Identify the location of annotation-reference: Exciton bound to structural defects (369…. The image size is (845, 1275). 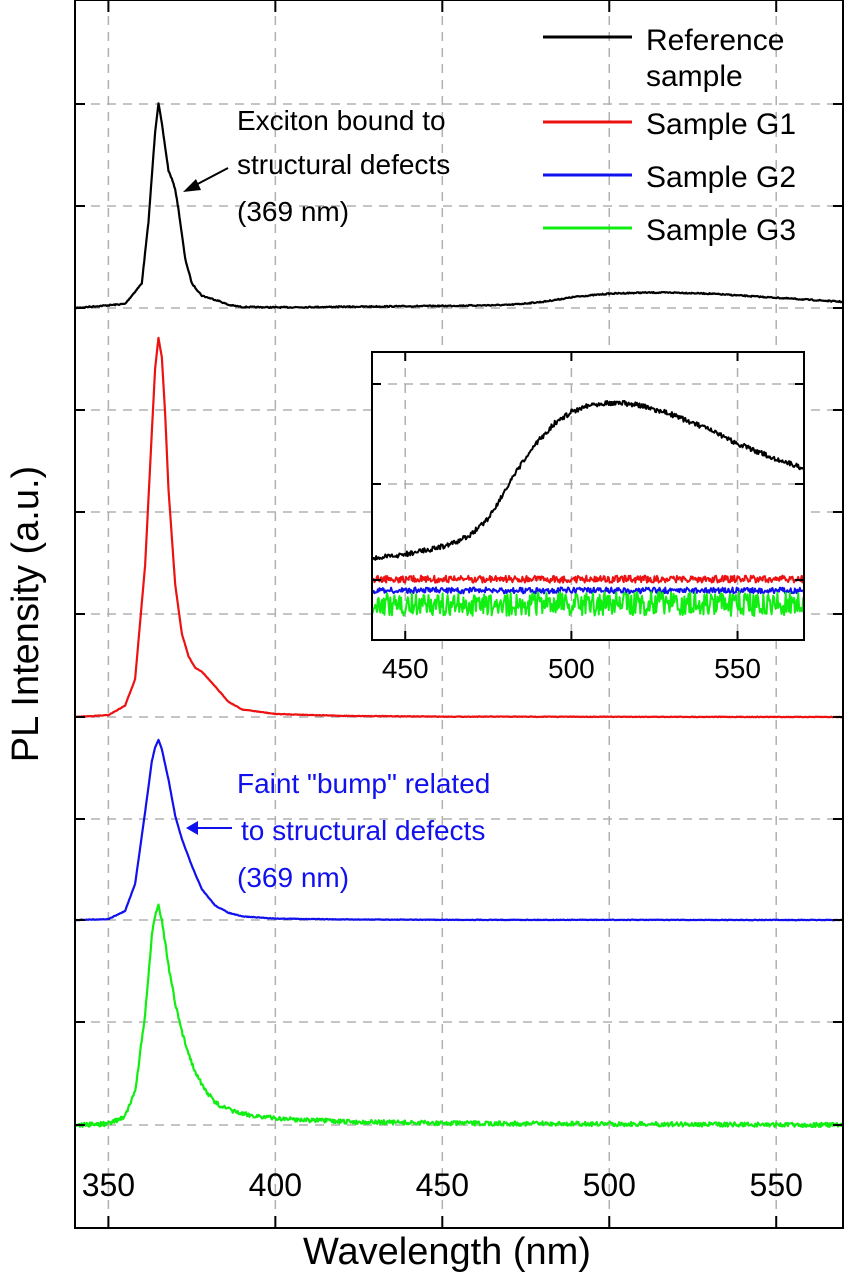
(316, 166).